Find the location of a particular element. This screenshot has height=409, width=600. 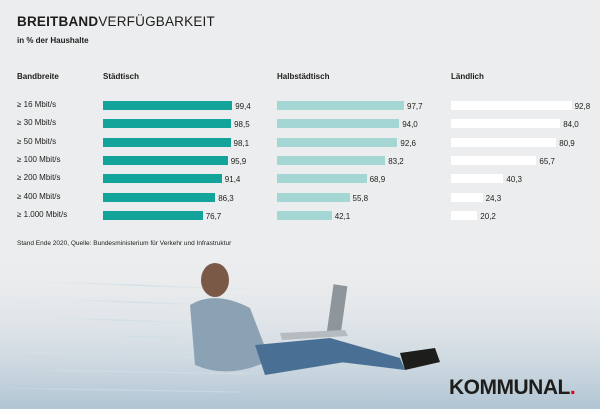

person-illustration is located at coordinates (315, 319).